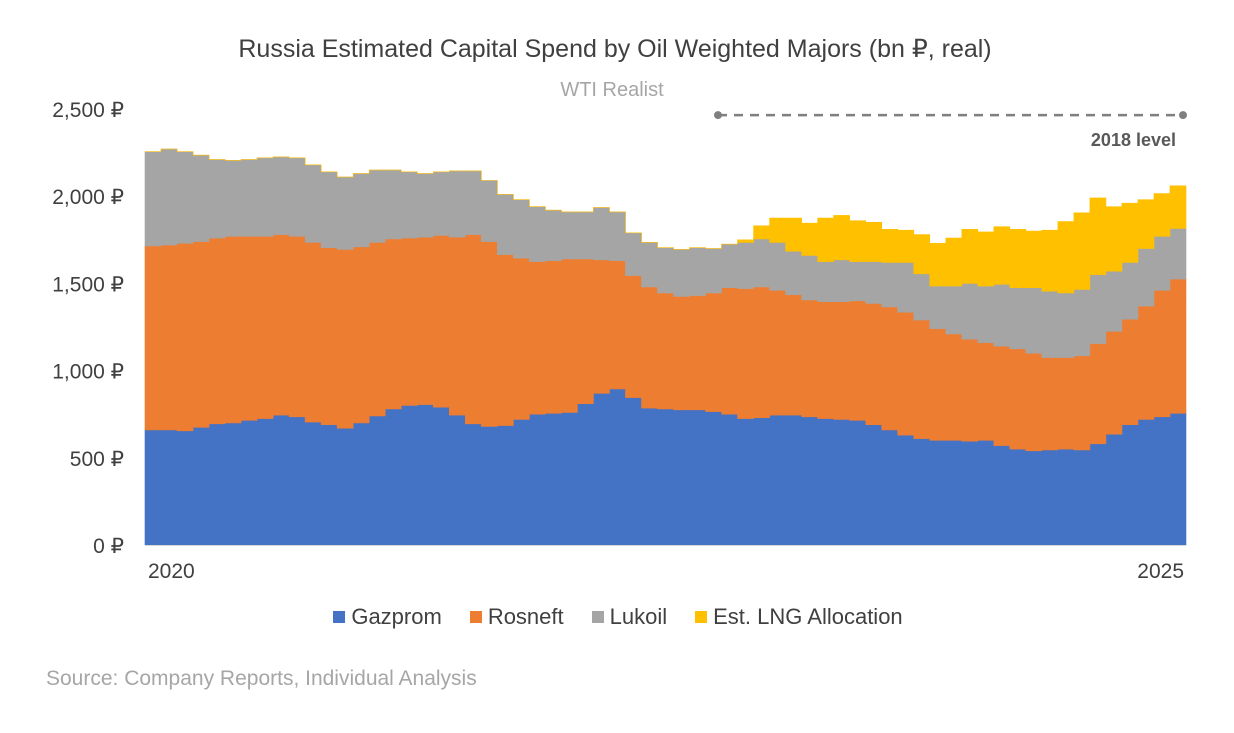  Describe the element at coordinates (1160, 571) in the screenshot. I see `x-tick-label: 2025` at that location.